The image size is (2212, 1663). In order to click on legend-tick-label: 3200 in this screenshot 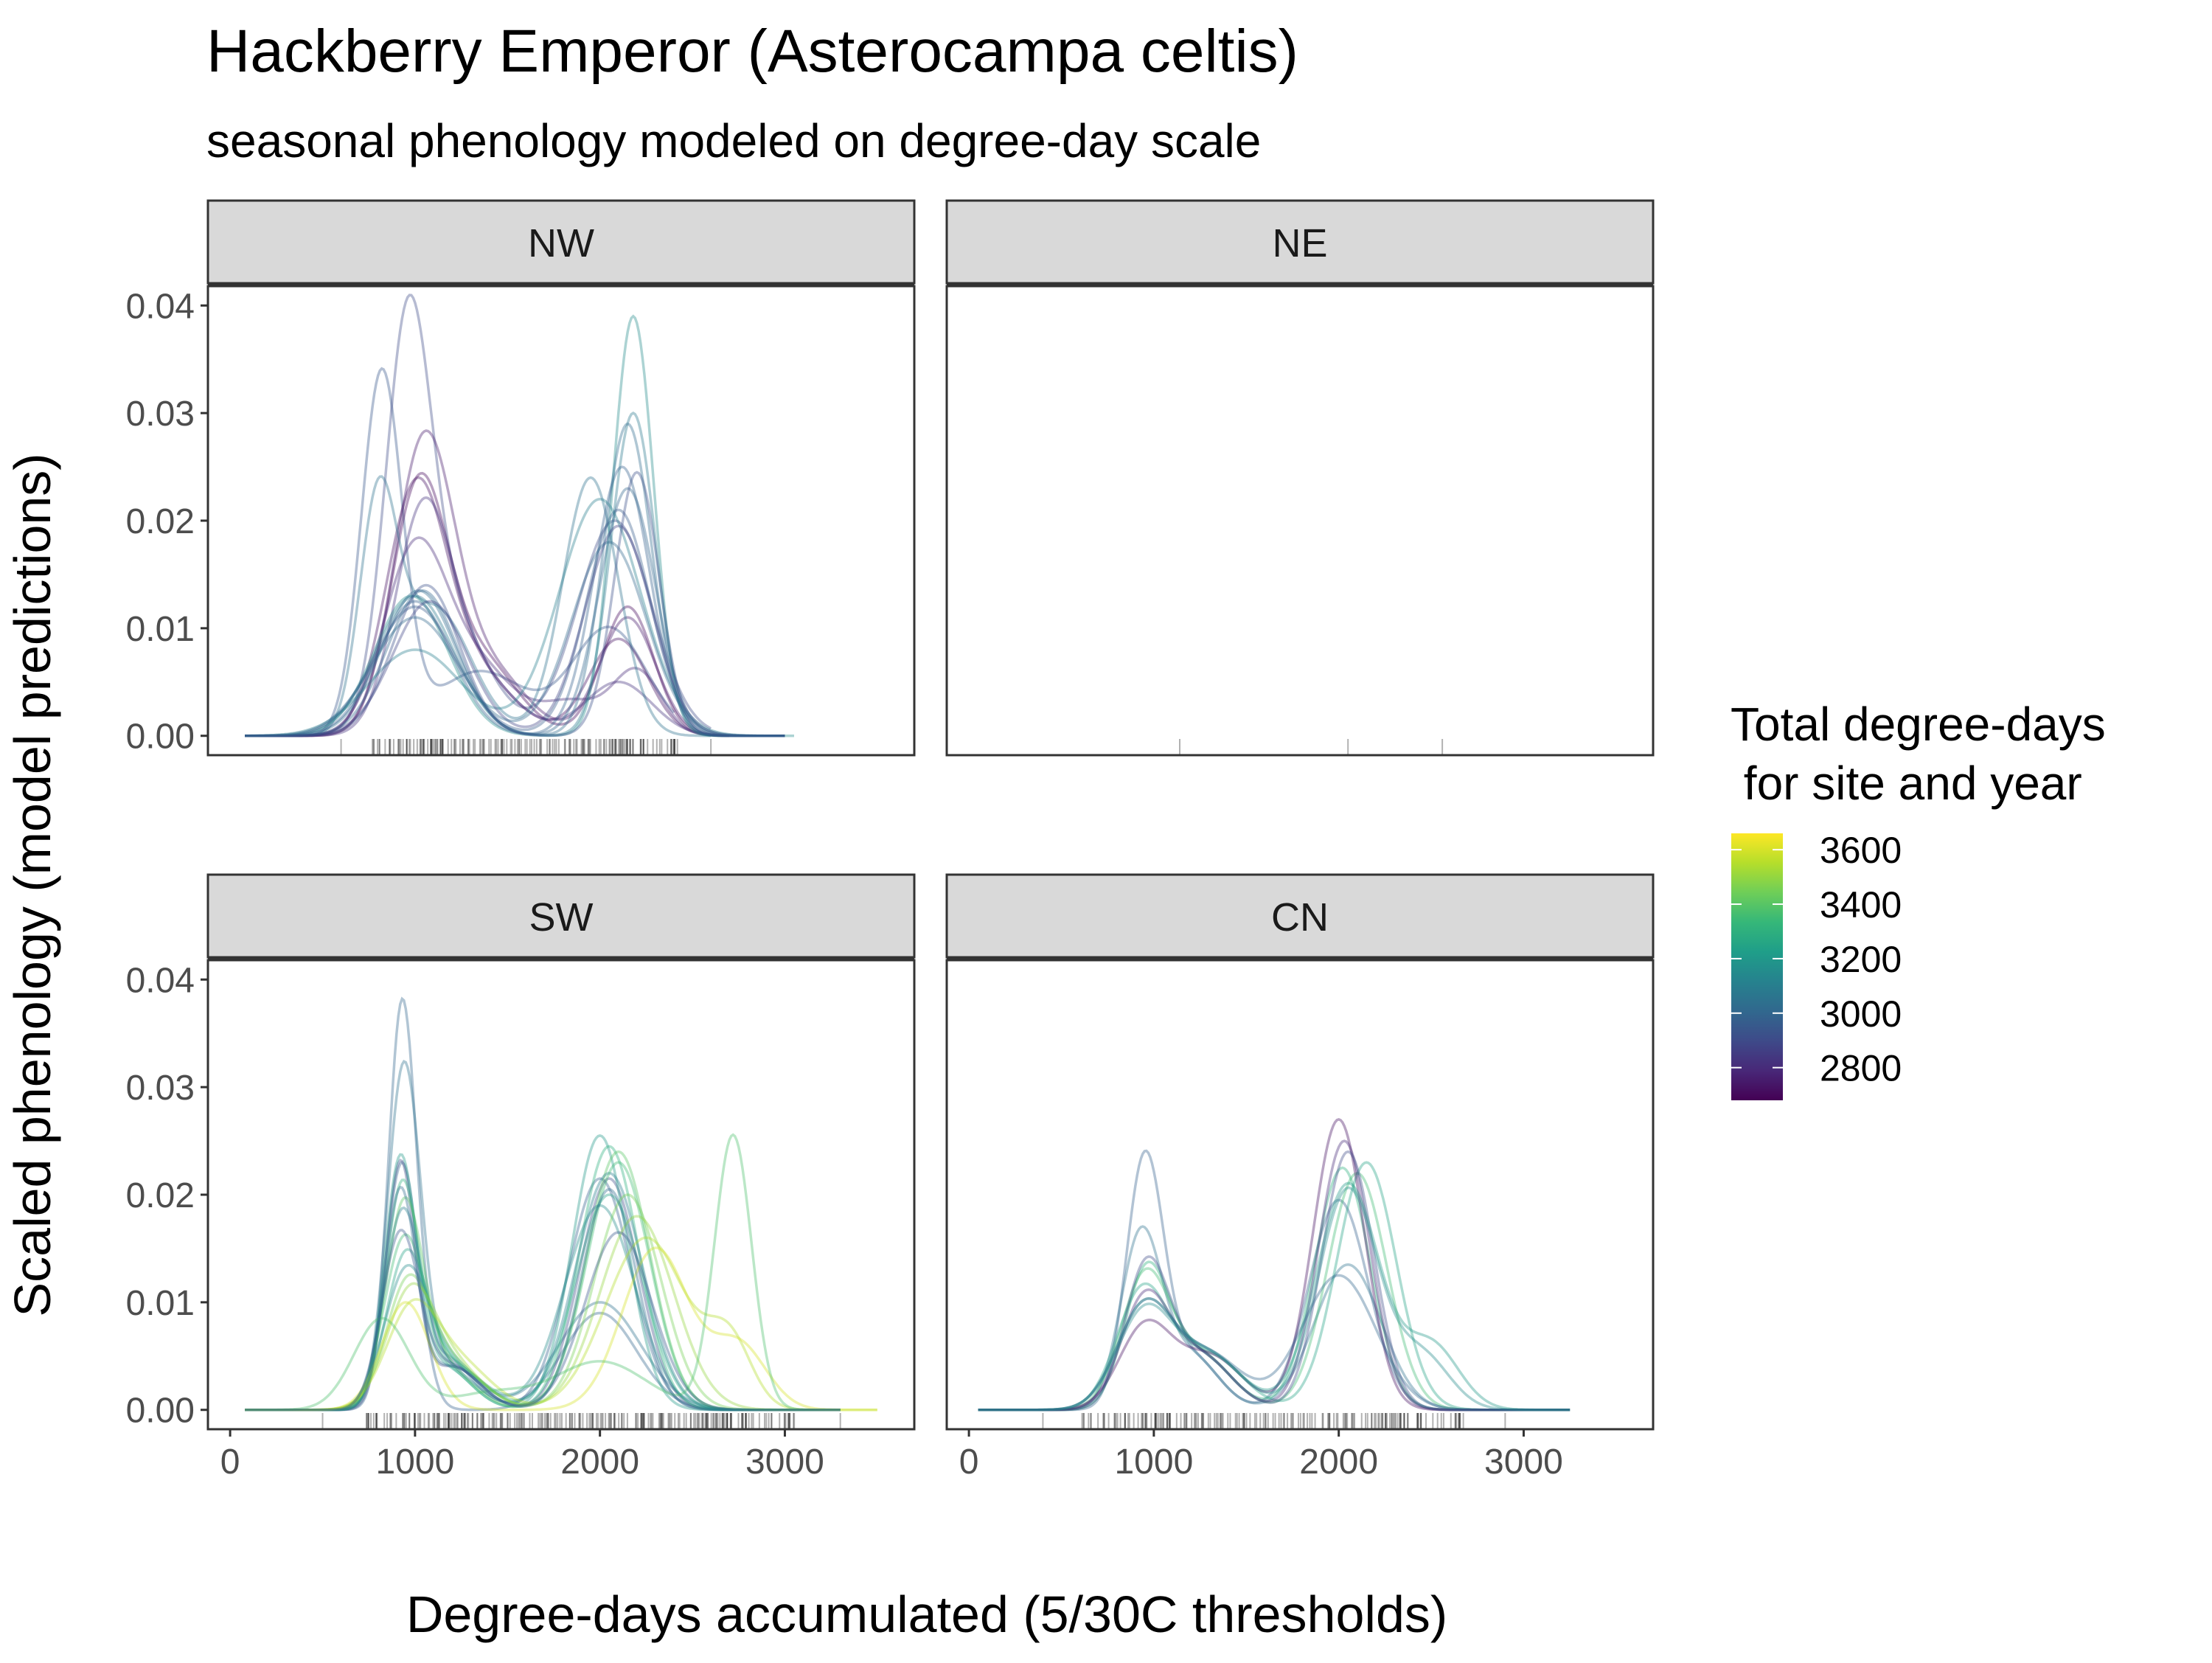, I will do `click(1861, 959)`.